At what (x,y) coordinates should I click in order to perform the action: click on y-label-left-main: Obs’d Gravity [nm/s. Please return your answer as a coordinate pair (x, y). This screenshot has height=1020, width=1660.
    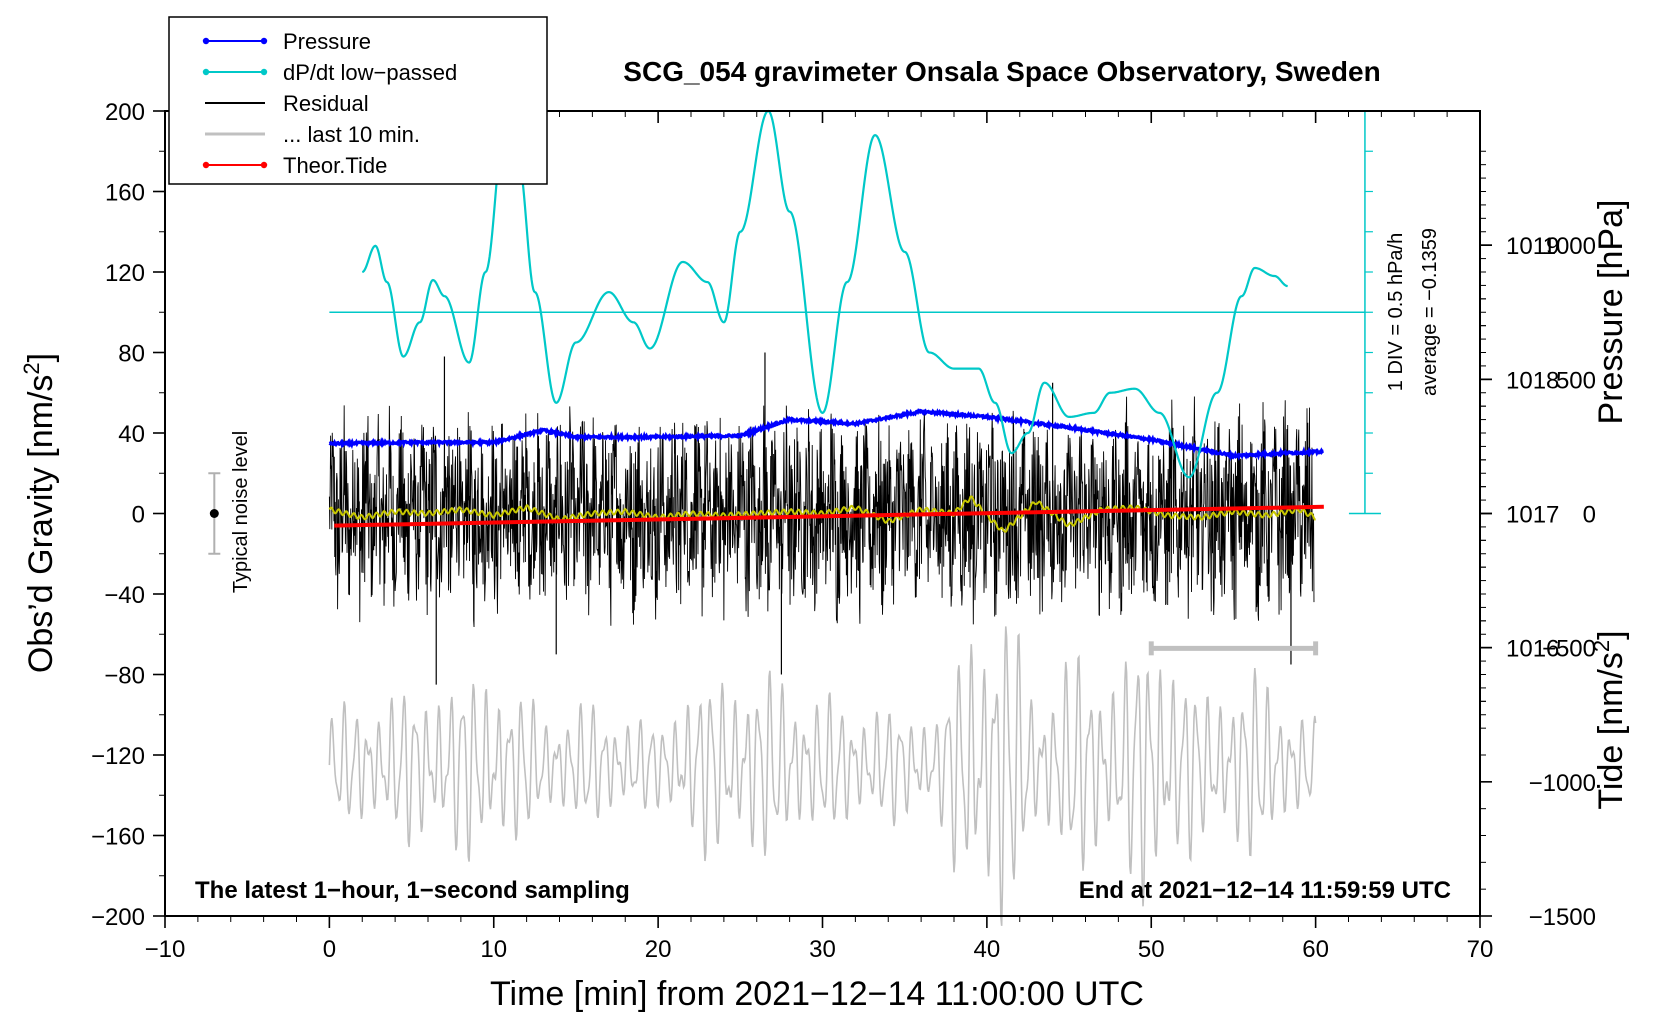
    Looking at the image, I should click on (41, 524).